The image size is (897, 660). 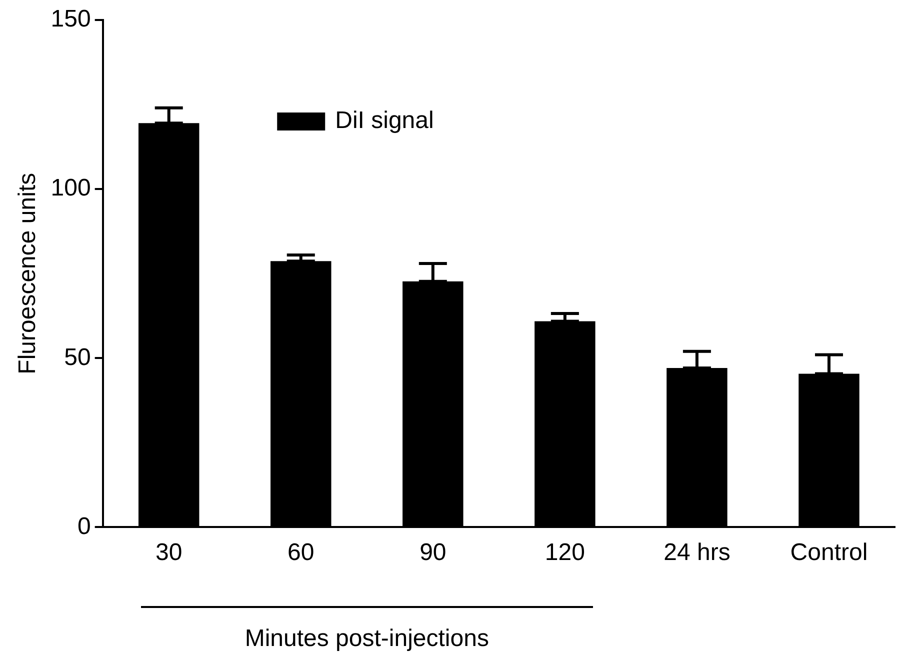 I want to click on x-tick-label: 30, so click(x=169, y=552).